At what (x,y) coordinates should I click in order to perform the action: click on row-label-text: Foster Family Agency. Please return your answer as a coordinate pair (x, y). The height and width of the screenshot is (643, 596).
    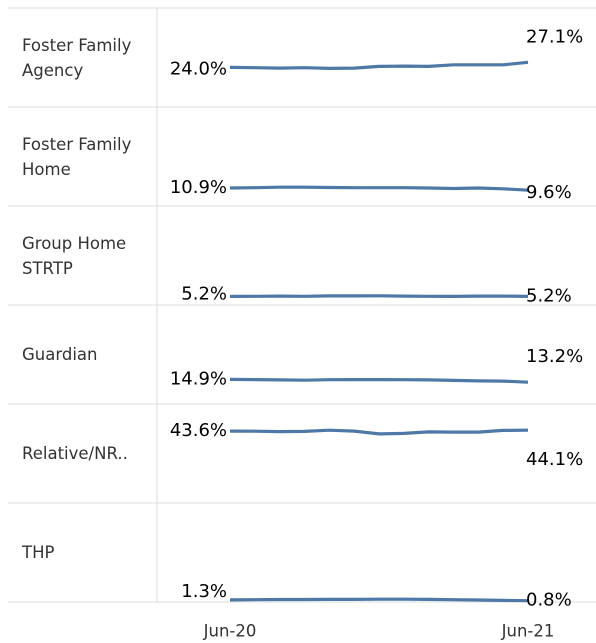
    Looking at the image, I should click on (77, 57).